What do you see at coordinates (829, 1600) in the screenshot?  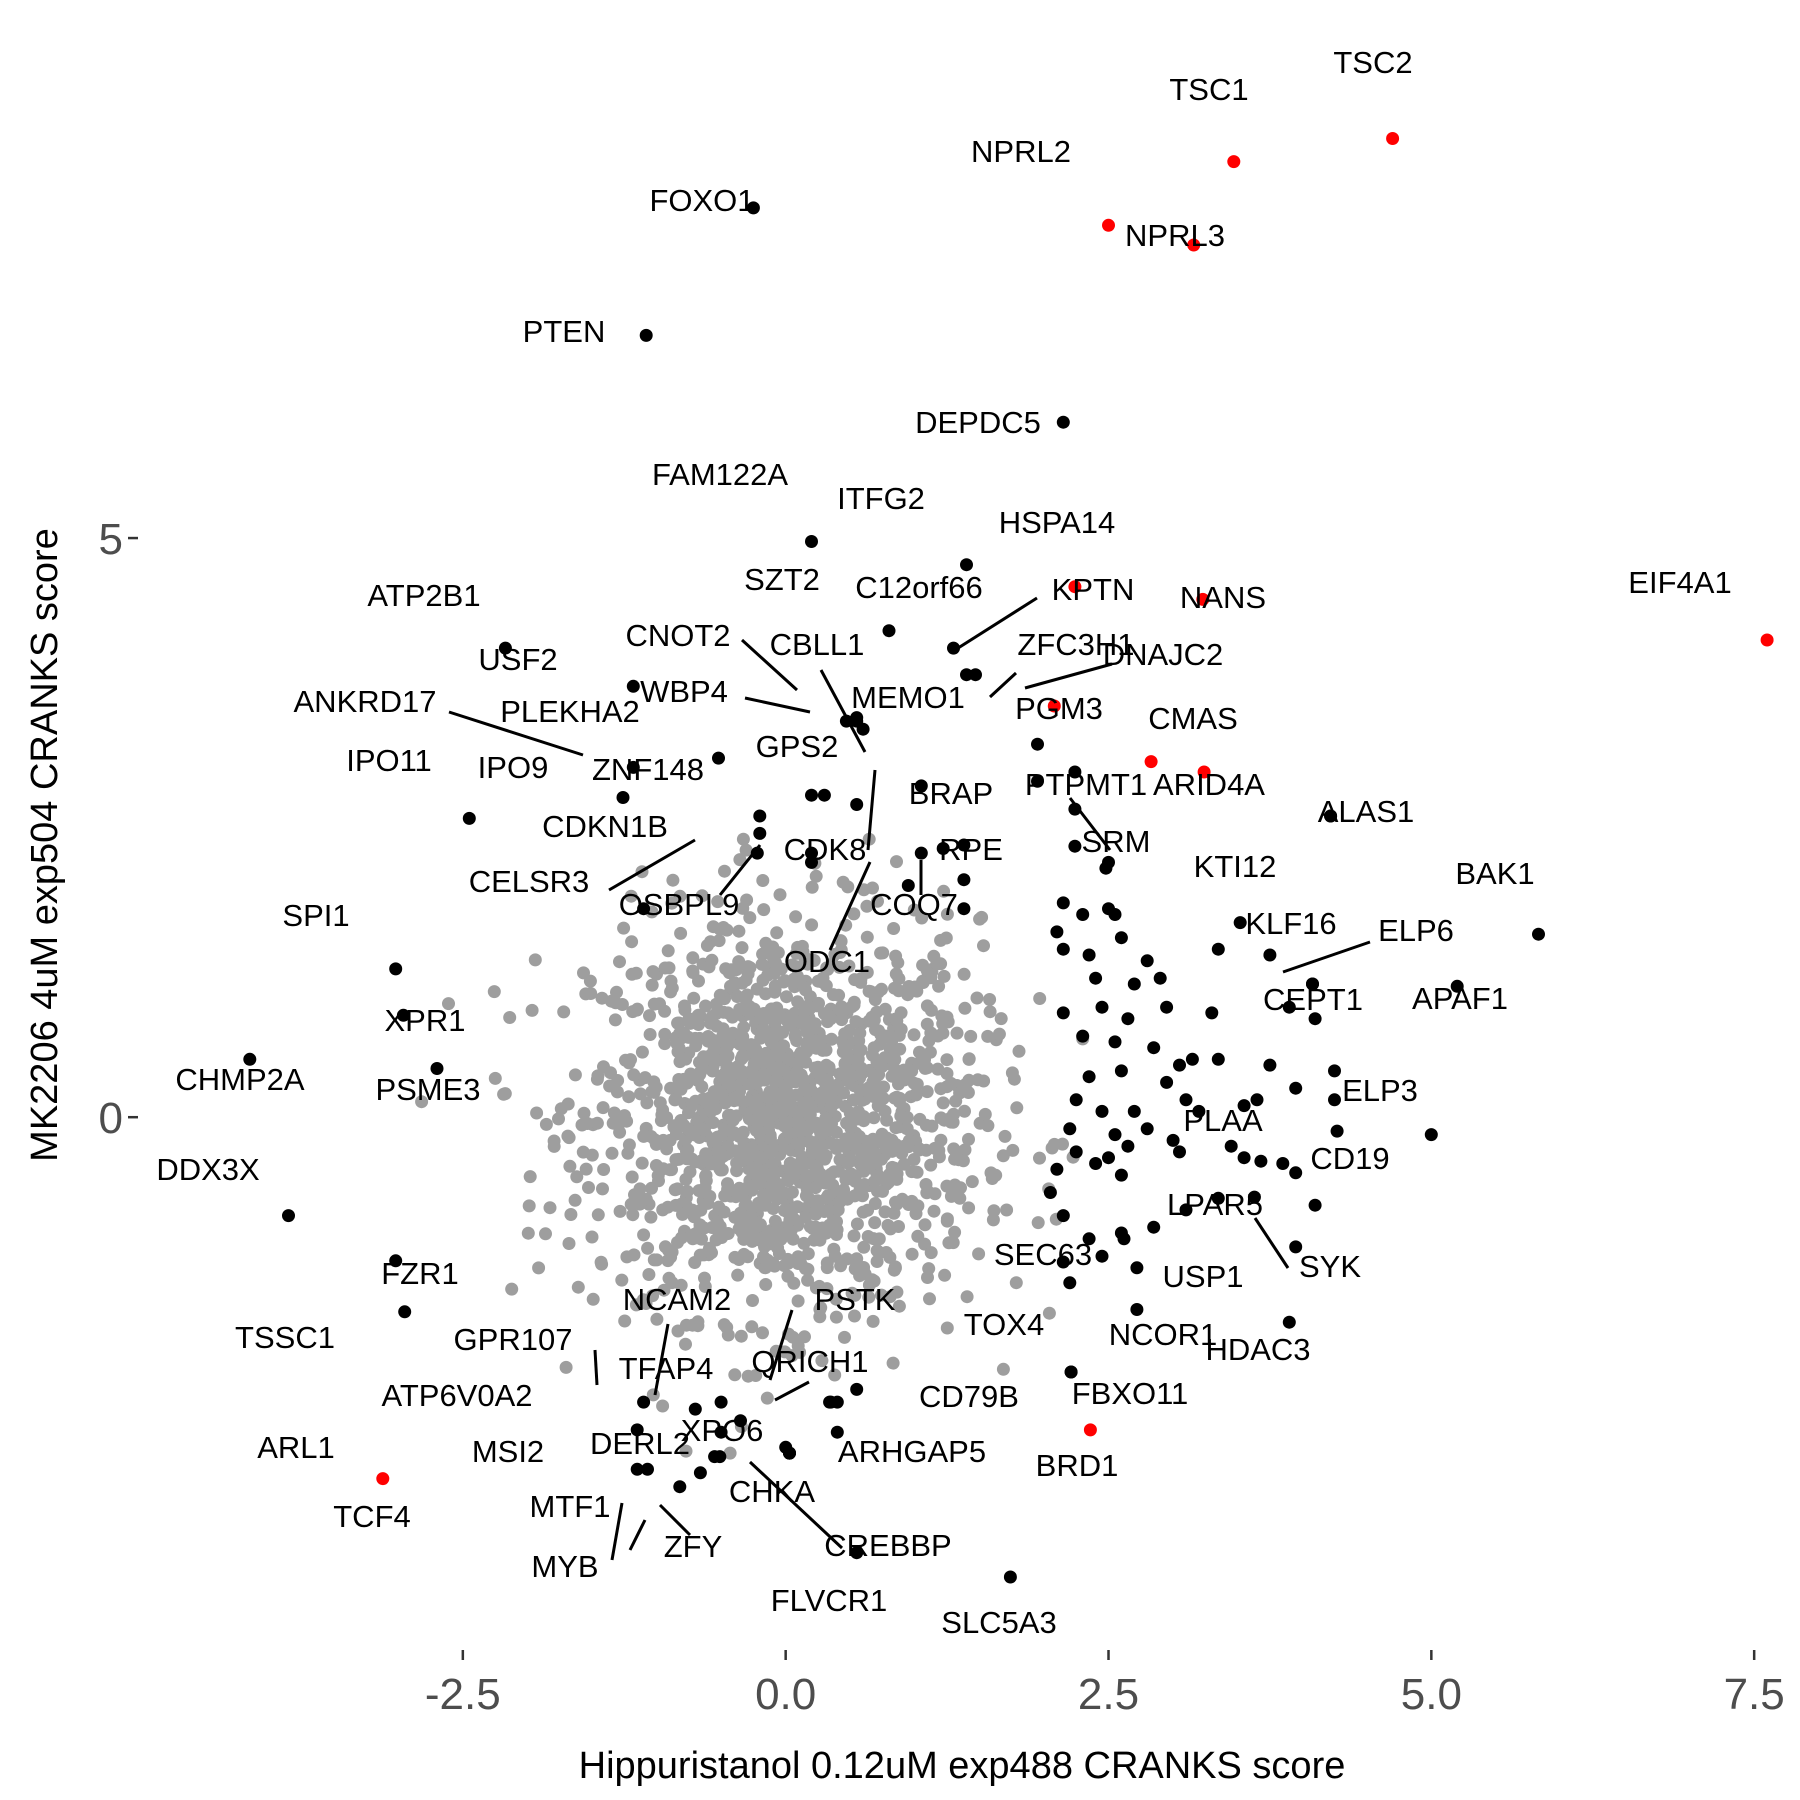 I see `gene-label: FLVCR1` at bounding box center [829, 1600].